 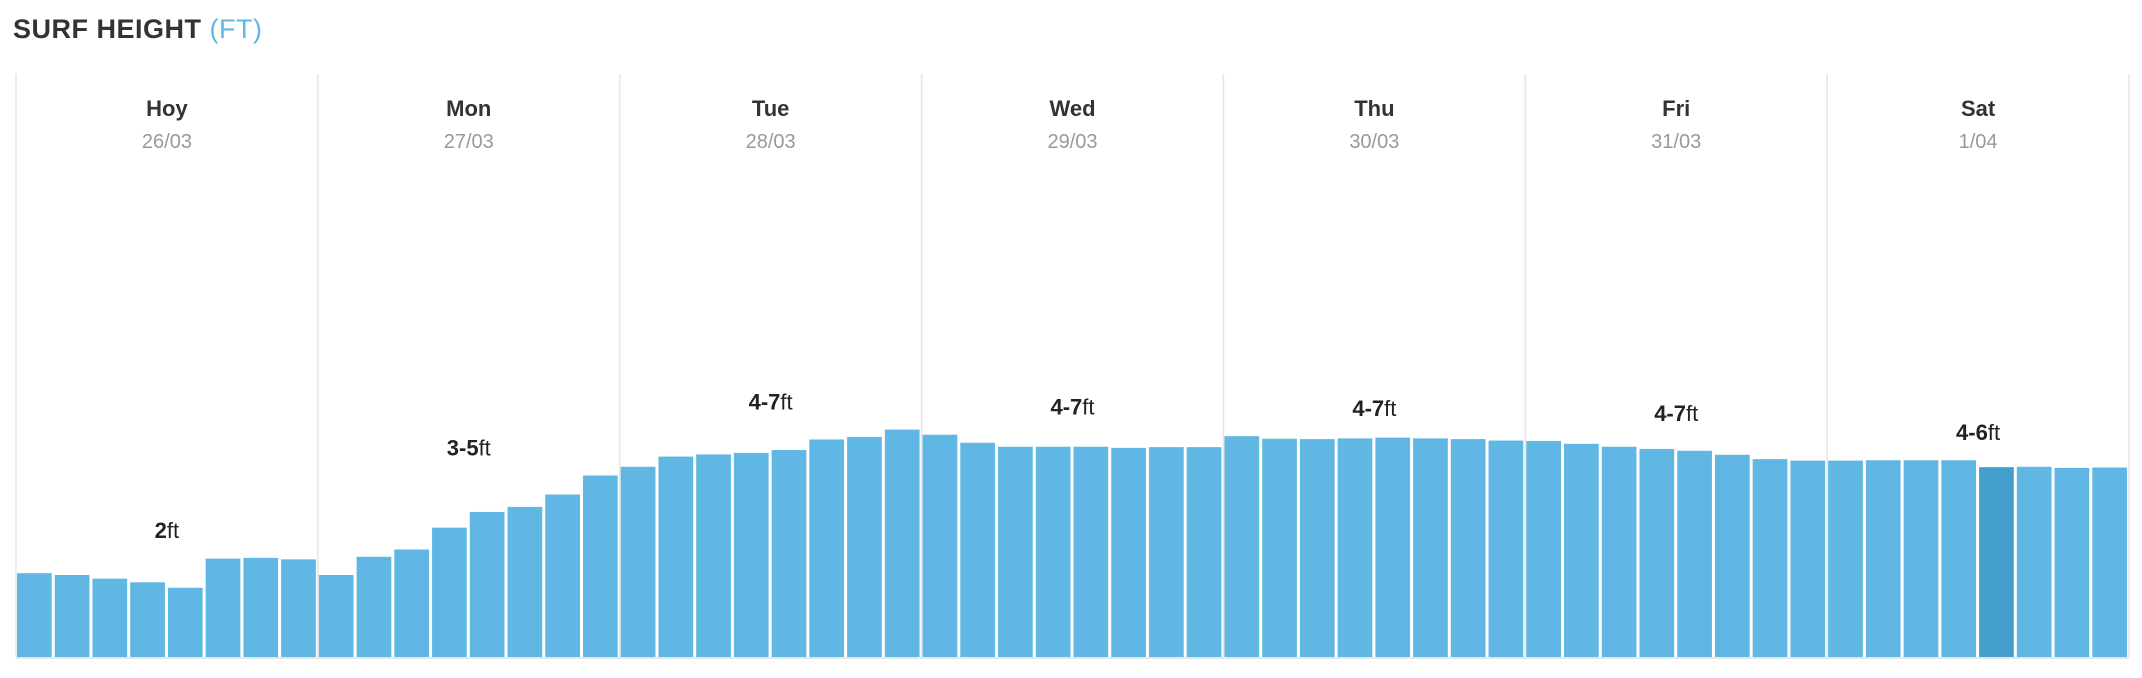 I want to click on title-unit: (FT), so click(x=236, y=29).